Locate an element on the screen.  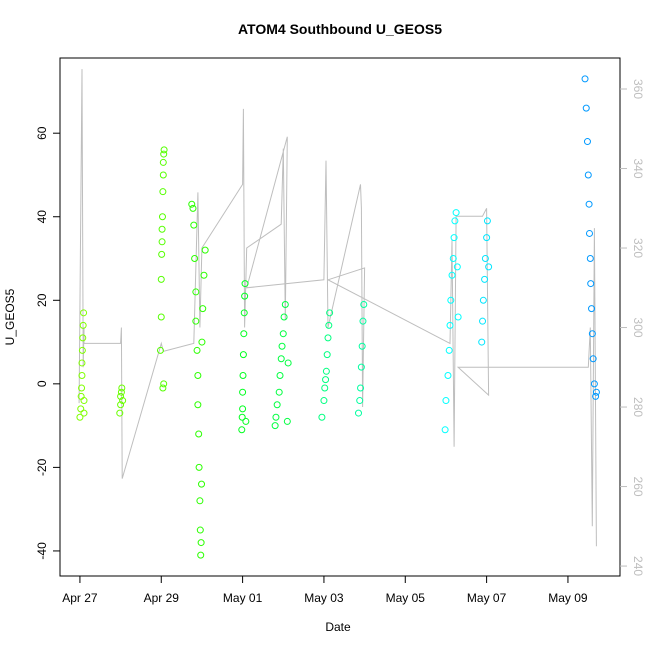
x-axis-label: Date is located at coordinates (338, 627).